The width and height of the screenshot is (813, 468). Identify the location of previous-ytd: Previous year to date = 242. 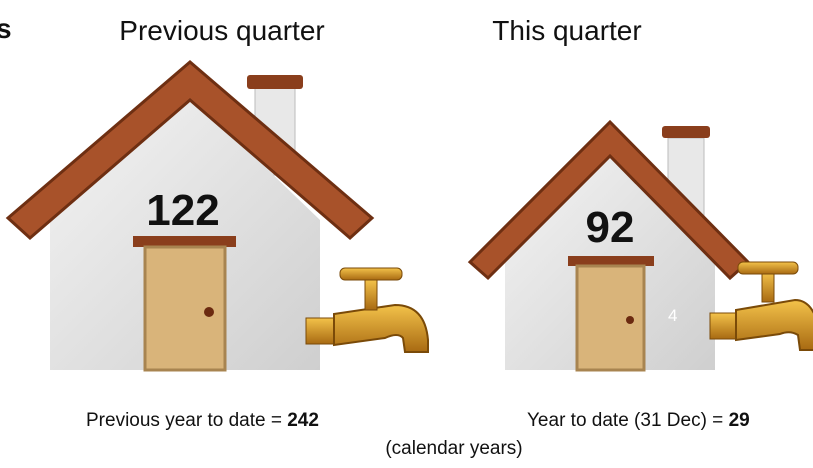
(202, 420).